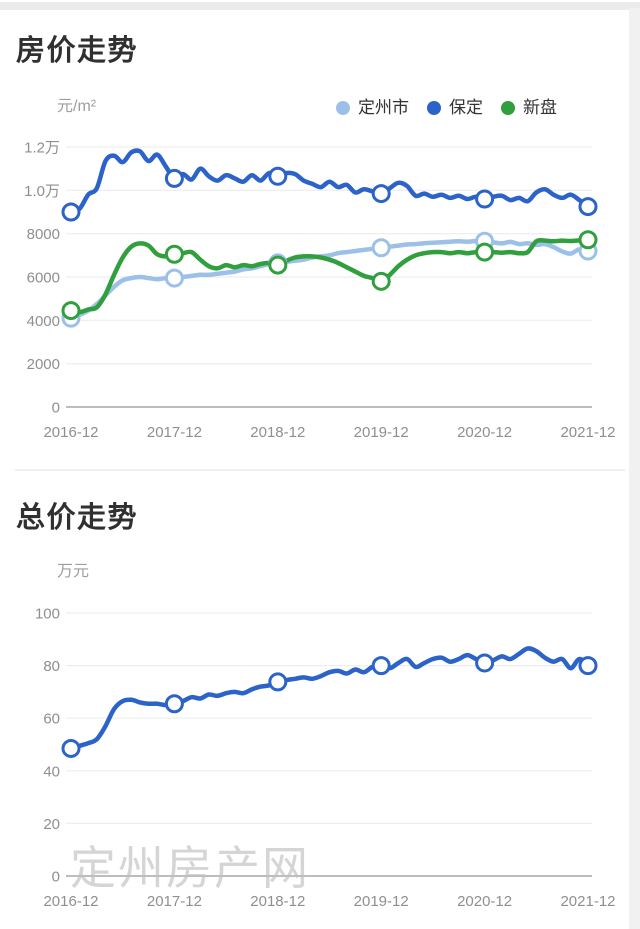 This screenshot has height=929, width=640. I want to click on y-axis-label: 20, so click(51, 824).